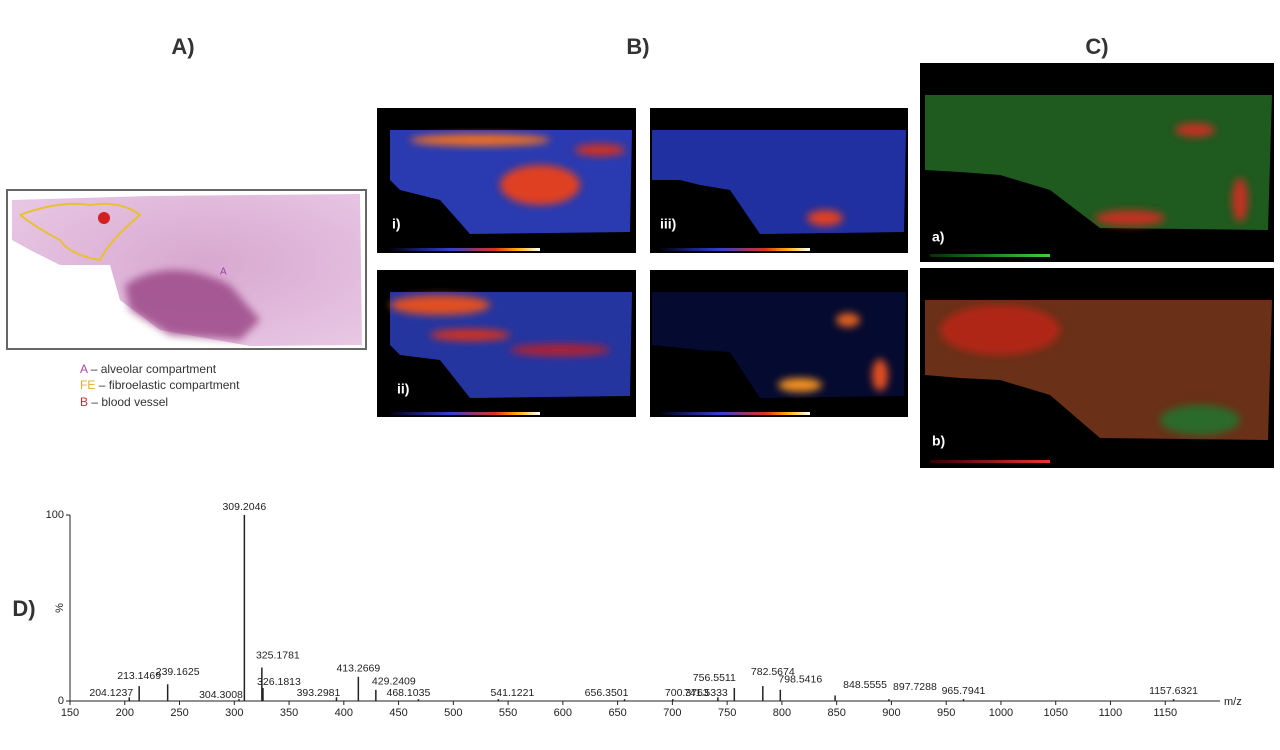 This screenshot has width=1280, height=750. Describe the element at coordinates (179, 713) in the screenshot. I see `x-tick-label: 250` at that location.